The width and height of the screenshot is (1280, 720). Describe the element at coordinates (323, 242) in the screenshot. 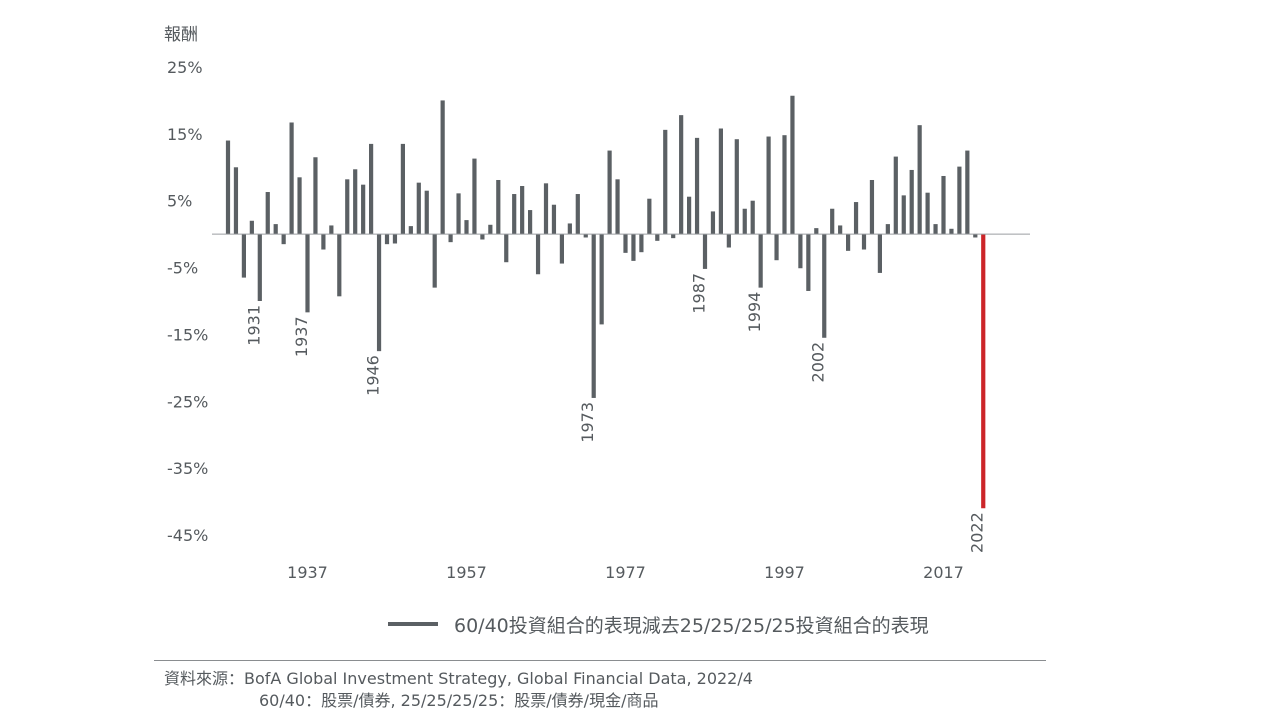

I see `bar-1939` at that location.